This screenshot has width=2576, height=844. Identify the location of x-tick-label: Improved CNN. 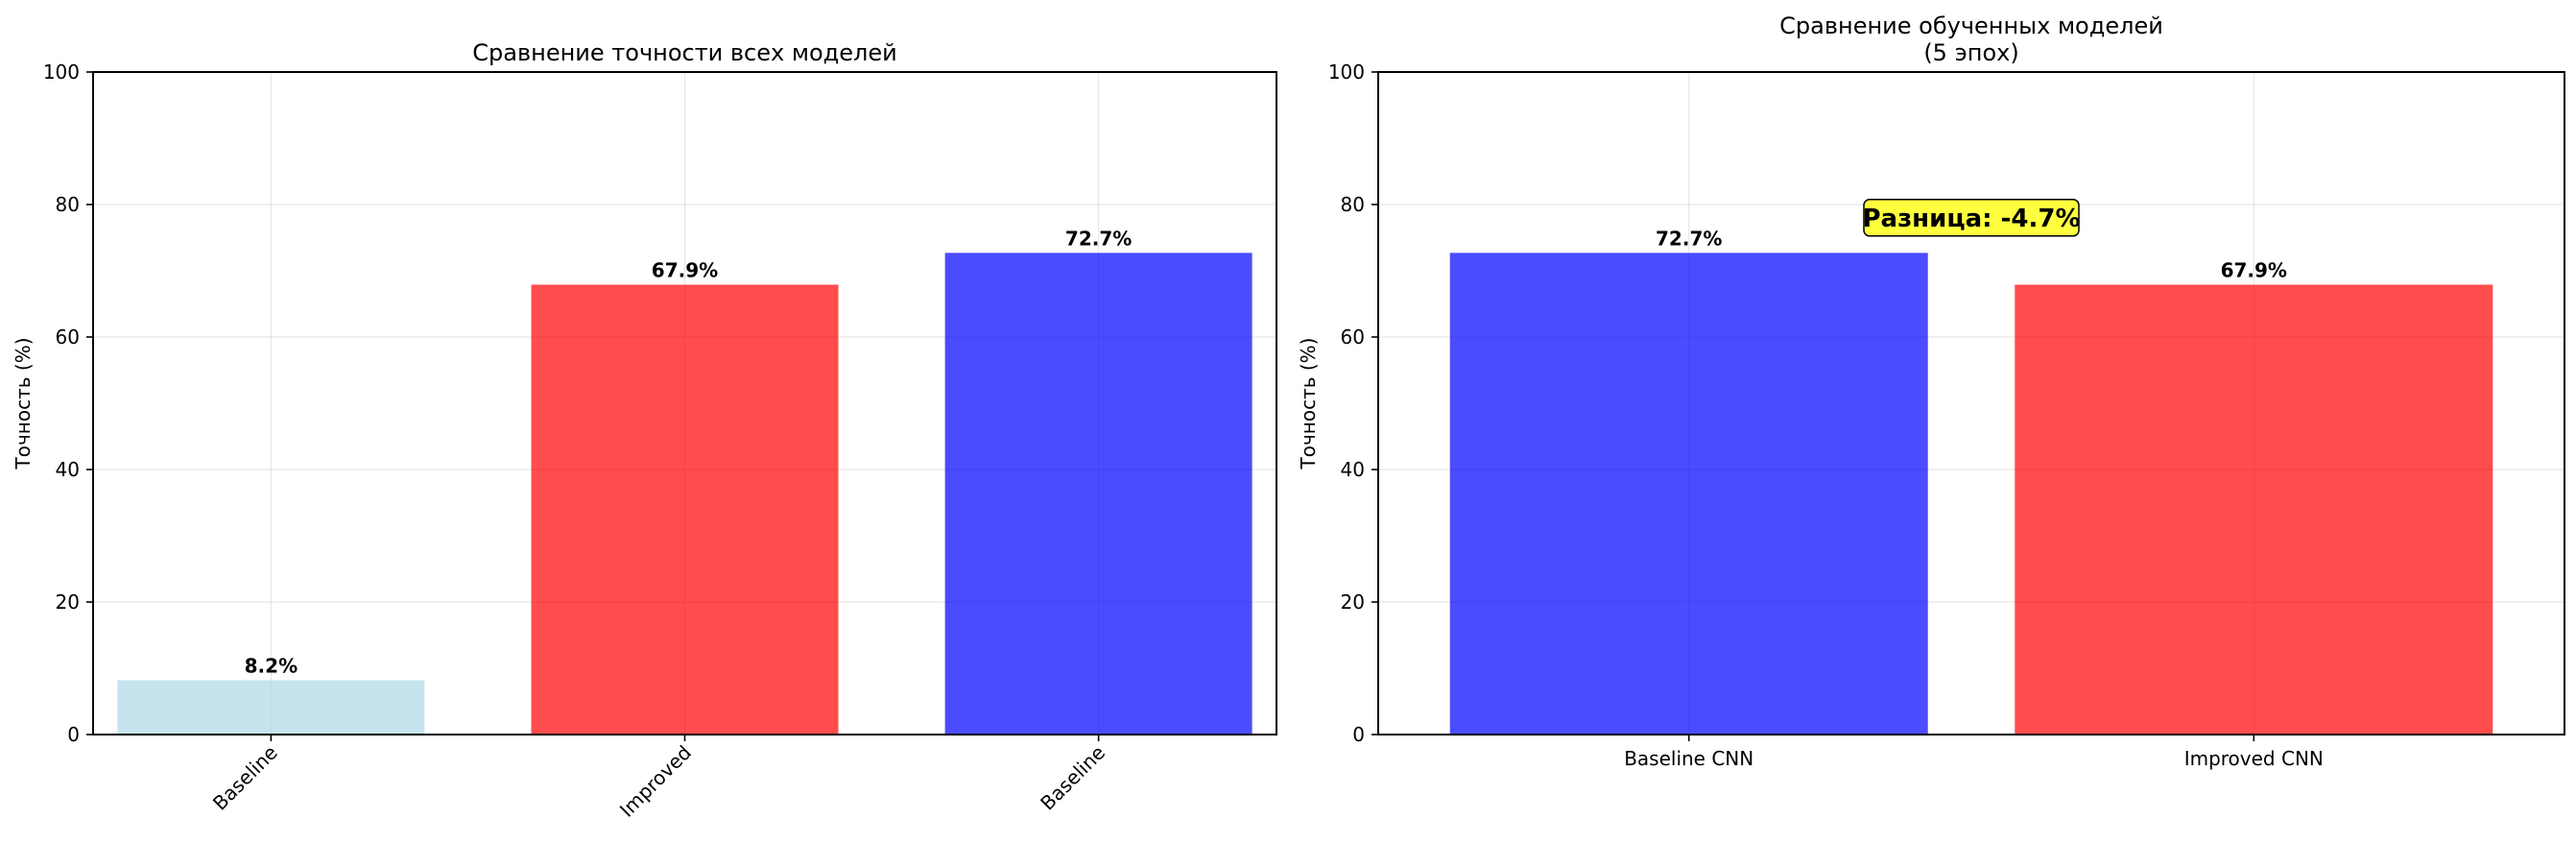
(2254, 758).